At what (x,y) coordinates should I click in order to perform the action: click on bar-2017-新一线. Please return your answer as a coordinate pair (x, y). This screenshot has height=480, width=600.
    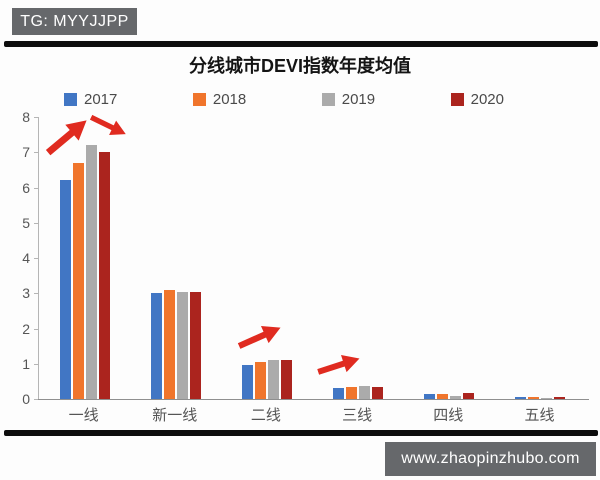
    Looking at the image, I should click on (156, 346).